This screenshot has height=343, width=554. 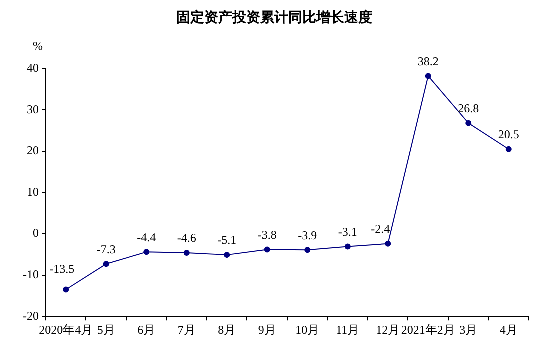 What do you see at coordinates (348, 231) in the screenshot?
I see `data-label: -3.1` at bounding box center [348, 231].